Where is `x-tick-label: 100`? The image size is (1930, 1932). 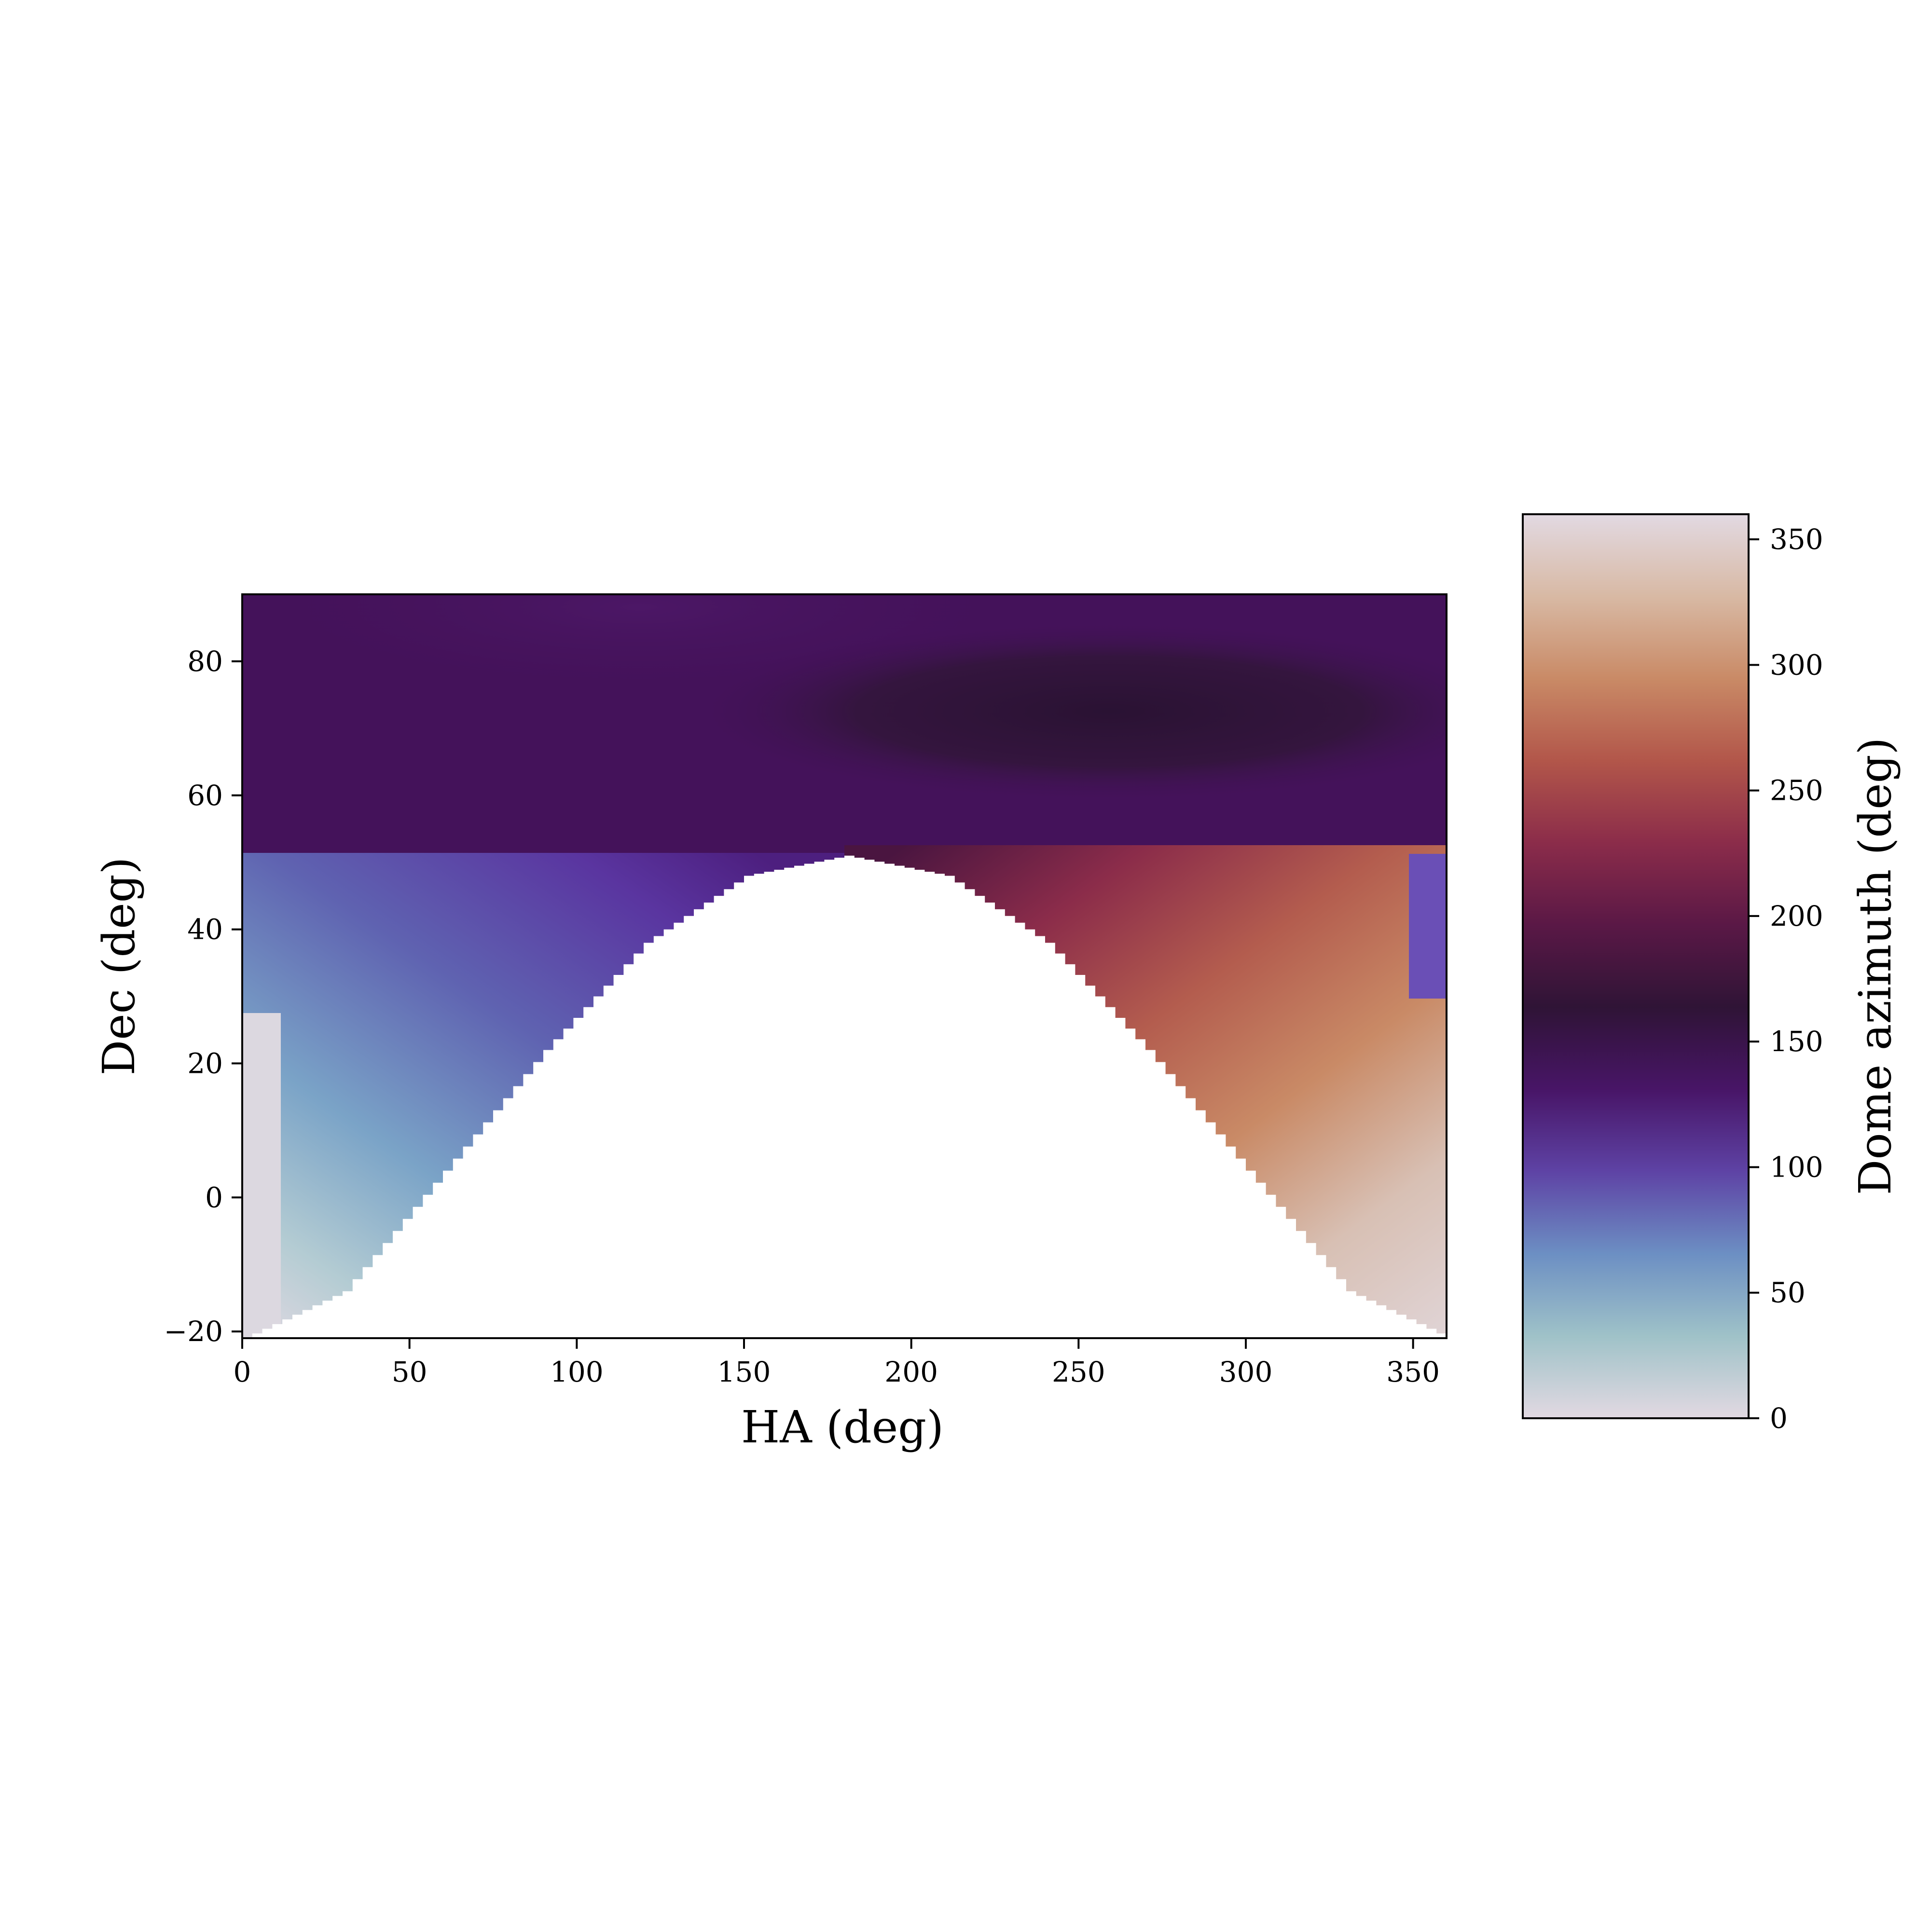 x-tick-label: 100 is located at coordinates (577, 1372).